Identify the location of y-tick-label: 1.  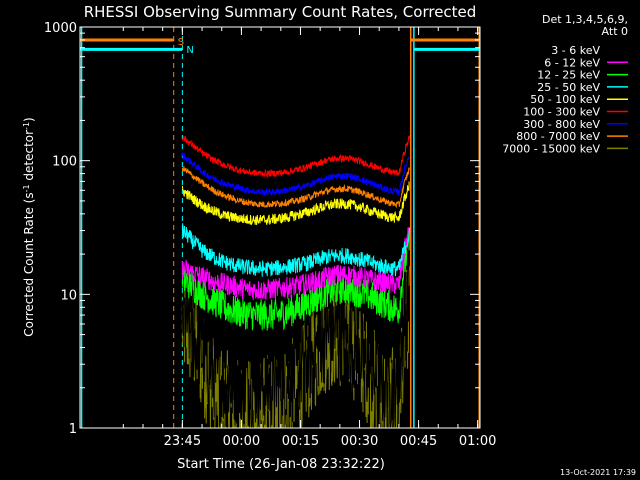
(73, 429).